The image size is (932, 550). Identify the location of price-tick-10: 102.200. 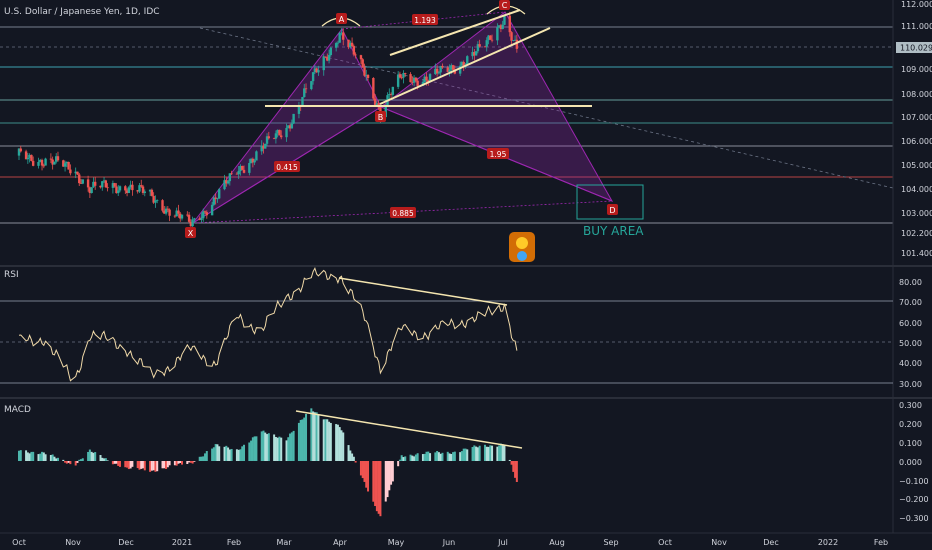
(916, 233).